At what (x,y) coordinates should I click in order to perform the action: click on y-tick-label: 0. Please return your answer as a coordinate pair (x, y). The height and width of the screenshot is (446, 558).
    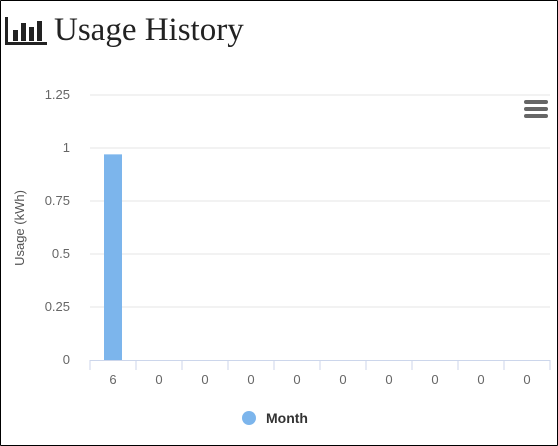
    Looking at the image, I should click on (66, 359).